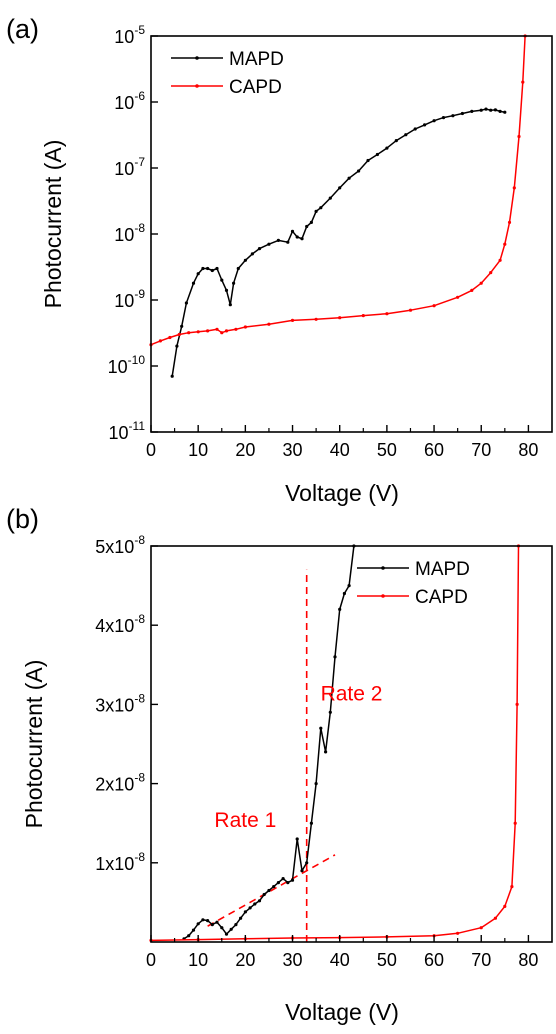 The width and height of the screenshot is (556, 1034). I want to click on y-tick-label: 10⁻⁷, so click(129, 167).